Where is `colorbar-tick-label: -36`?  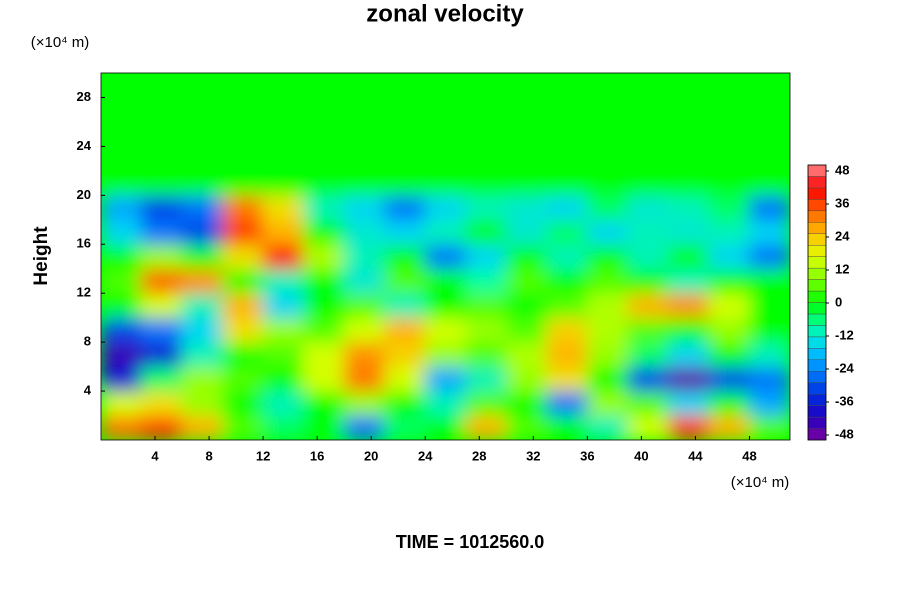
colorbar-tick-label: -36 is located at coordinates (844, 400).